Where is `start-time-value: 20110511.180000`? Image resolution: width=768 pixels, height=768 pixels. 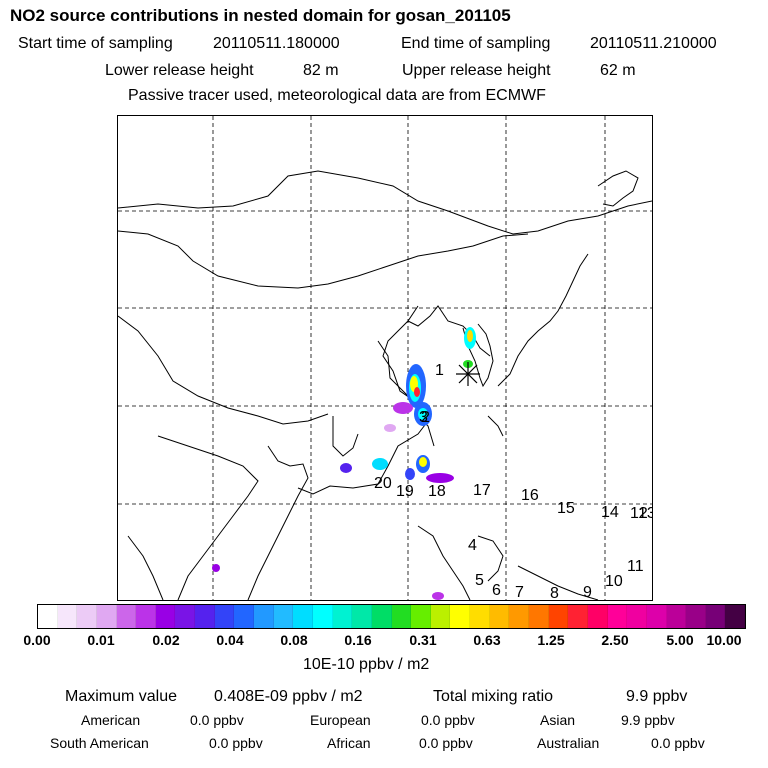
start-time-value: 20110511.180000 is located at coordinates (276, 43).